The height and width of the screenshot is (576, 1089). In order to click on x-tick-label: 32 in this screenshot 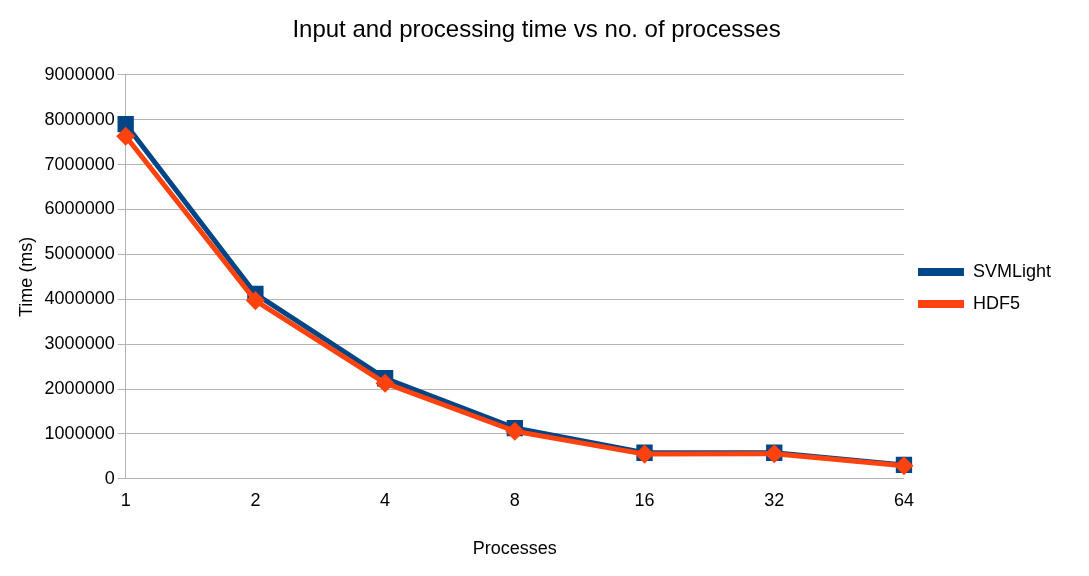, I will do `click(774, 499)`.